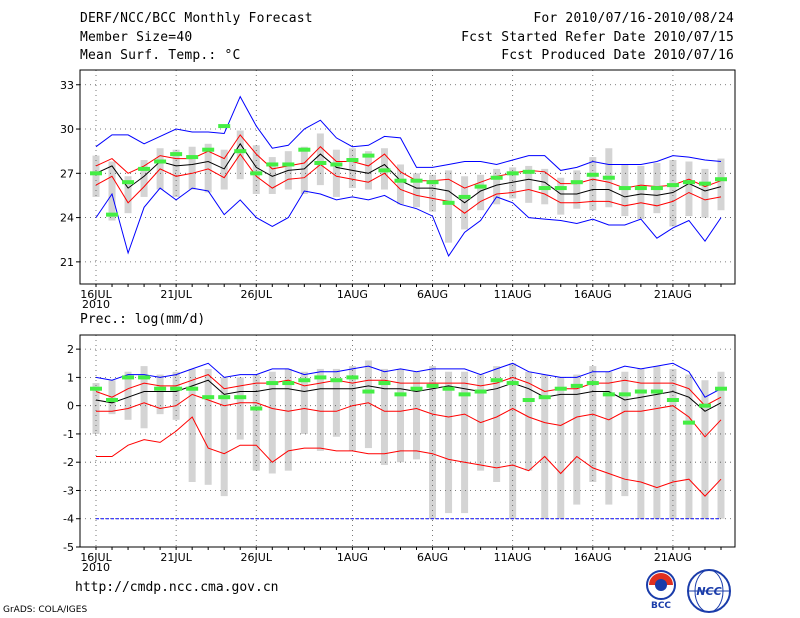 The width and height of the screenshot is (800, 618). Describe the element at coordinates (142, 319) in the screenshot. I see `precip-title: Prec.: log(mm/d)` at that location.